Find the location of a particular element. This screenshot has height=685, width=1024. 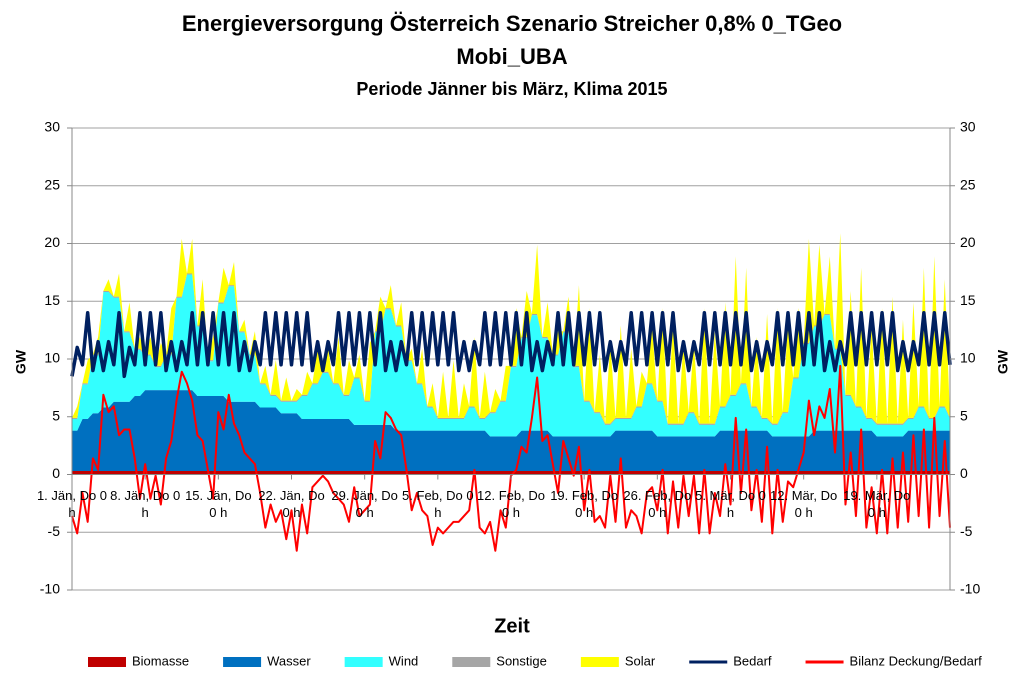

chart-subtitle: Periode Jänner bis März, Klima 2015 is located at coordinates (511, 89).